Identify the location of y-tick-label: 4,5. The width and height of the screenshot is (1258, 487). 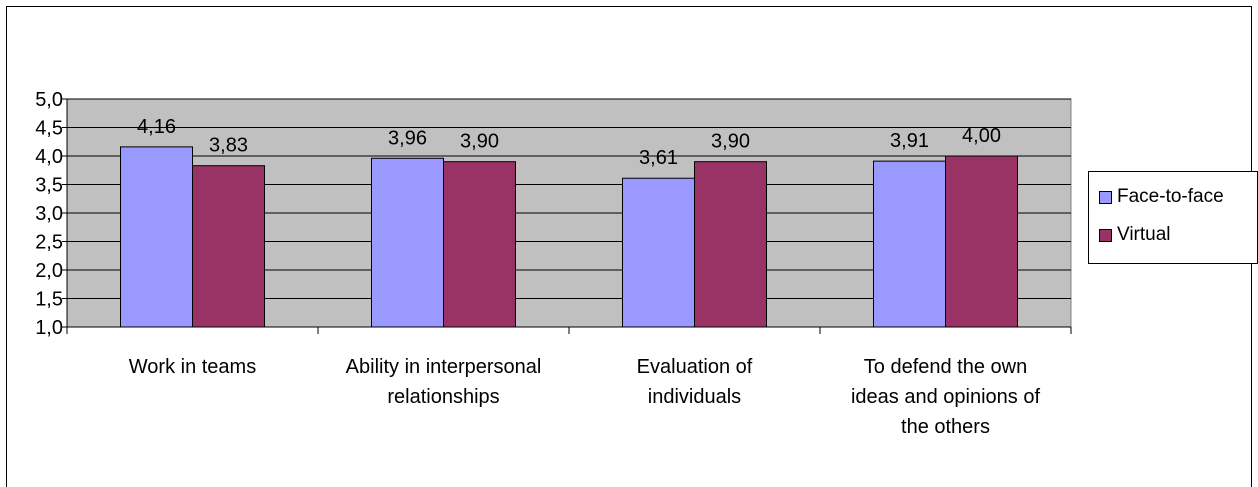
(49, 129).